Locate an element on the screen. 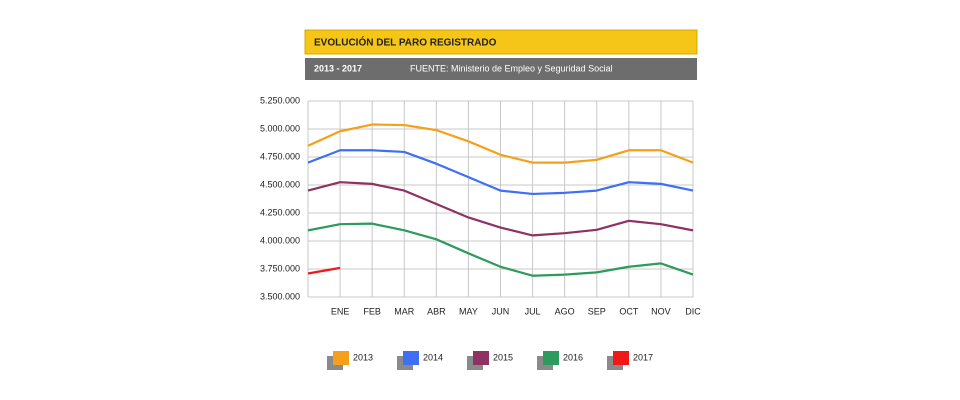 Image resolution: width=960 pixels, height=400 pixels. x-tick-label: MAY is located at coordinates (468, 311).